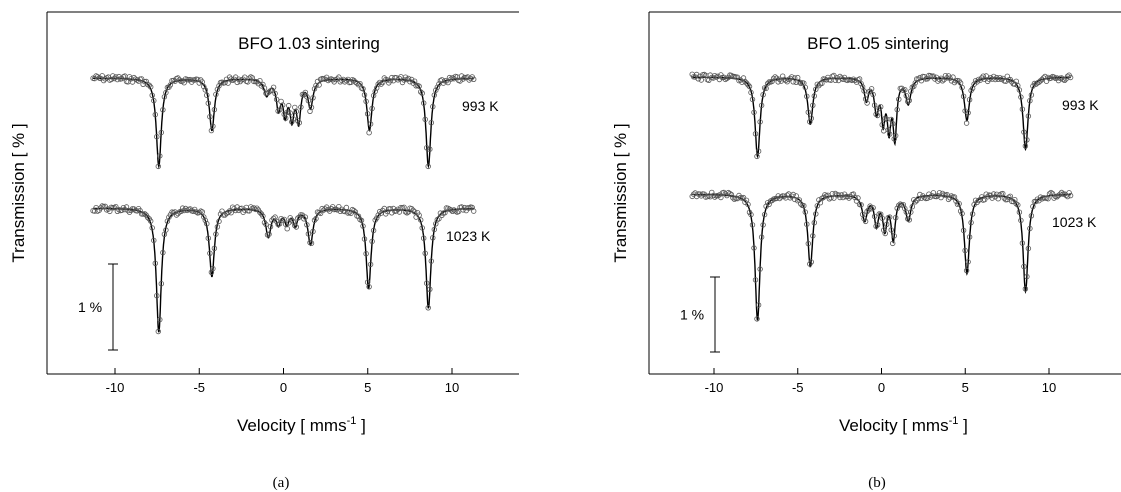 This screenshot has height=492, width=1121. What do you see at coordinates (620, 192) in the screenshot?
I see `y-axis-label: Transmission [ % ]` at bounding box center [620, 192].